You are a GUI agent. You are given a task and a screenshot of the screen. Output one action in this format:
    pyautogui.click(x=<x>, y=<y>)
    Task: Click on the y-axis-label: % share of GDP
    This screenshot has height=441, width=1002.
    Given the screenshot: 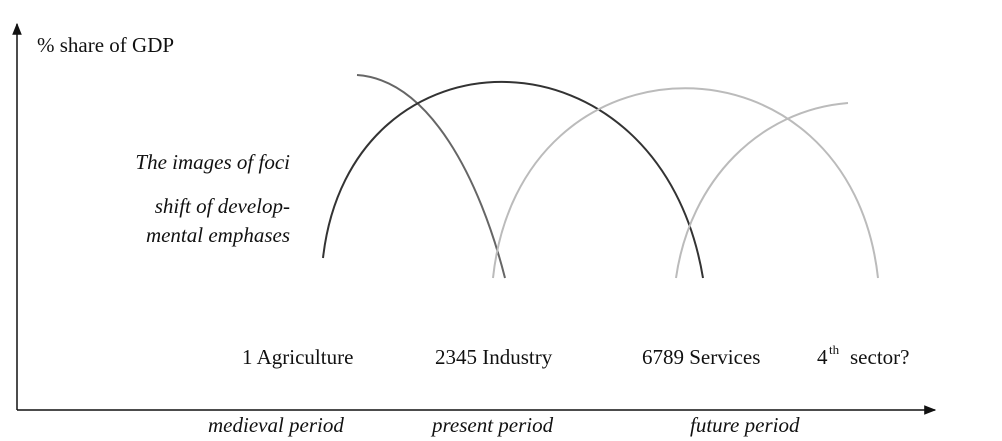 What is the action you would take?
    pyautogui.click(x=105, y=45)
    